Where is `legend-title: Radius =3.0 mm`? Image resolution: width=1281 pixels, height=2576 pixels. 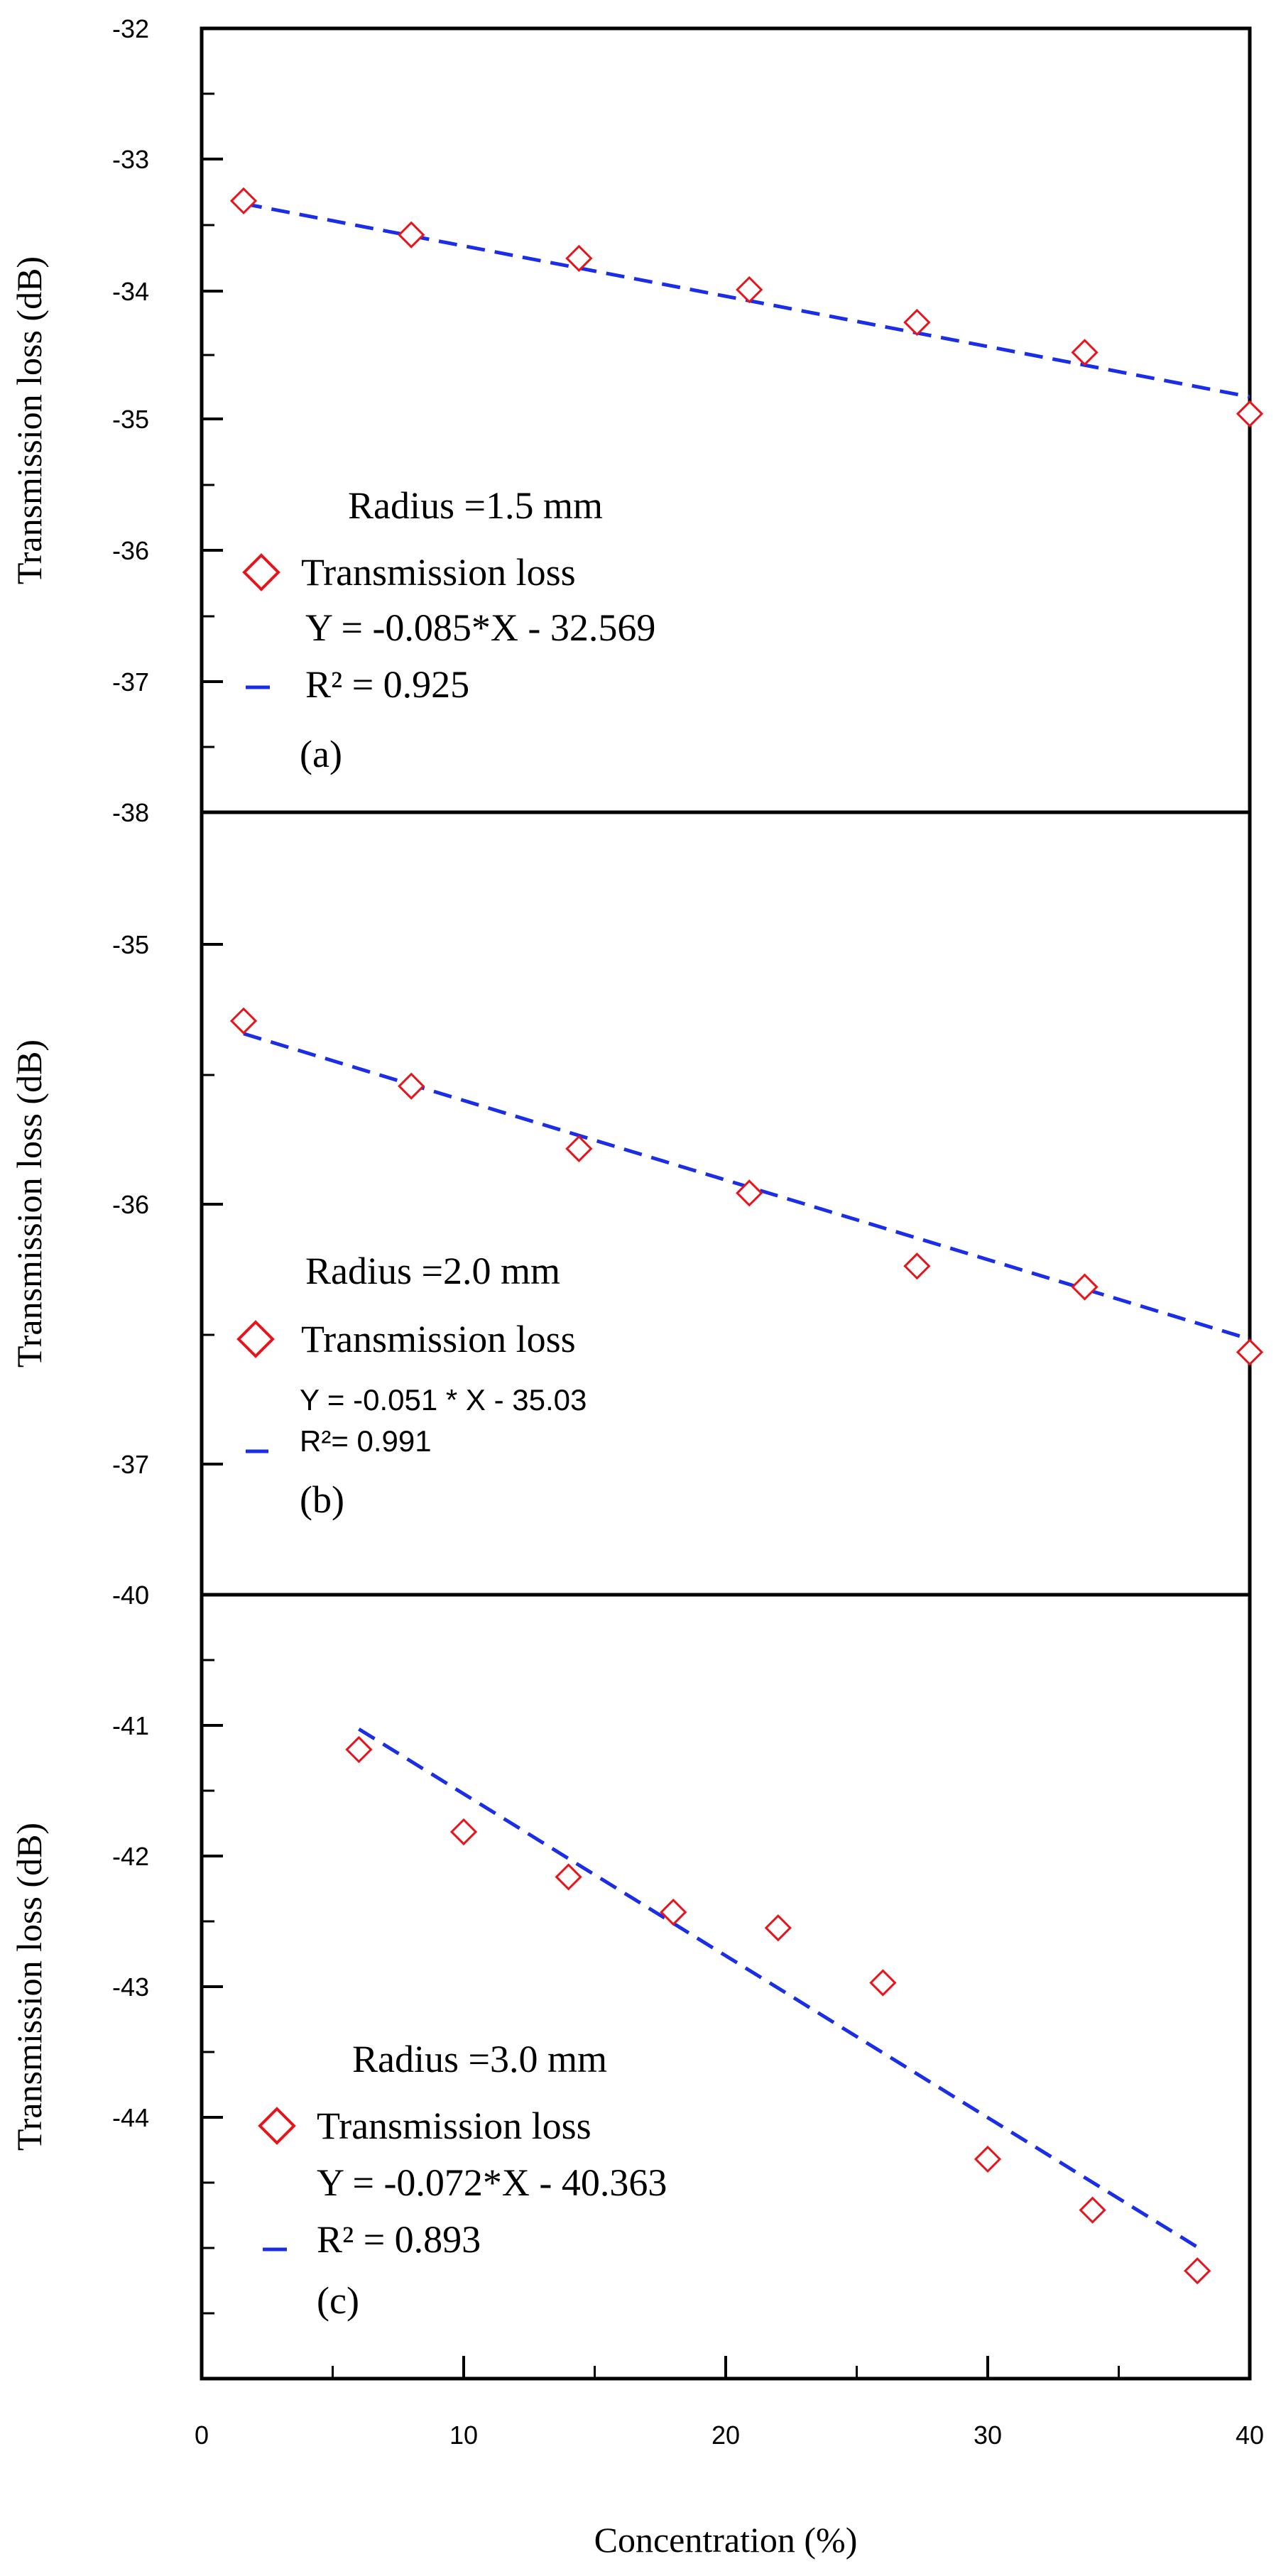
legend-title: Radius =3.0 mm is located at coordinates (479, 2059).